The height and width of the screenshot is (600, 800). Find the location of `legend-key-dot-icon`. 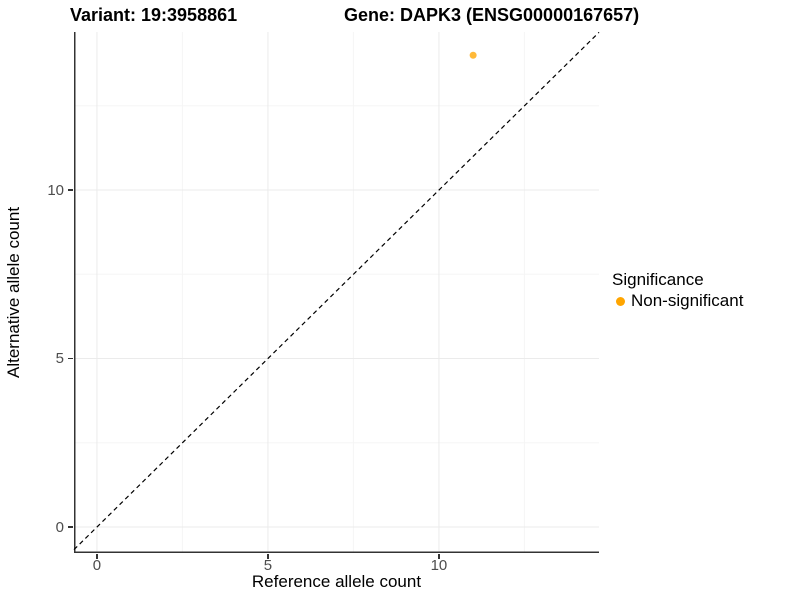

legend-key-dot-icon is located at coordinates (620, 301).